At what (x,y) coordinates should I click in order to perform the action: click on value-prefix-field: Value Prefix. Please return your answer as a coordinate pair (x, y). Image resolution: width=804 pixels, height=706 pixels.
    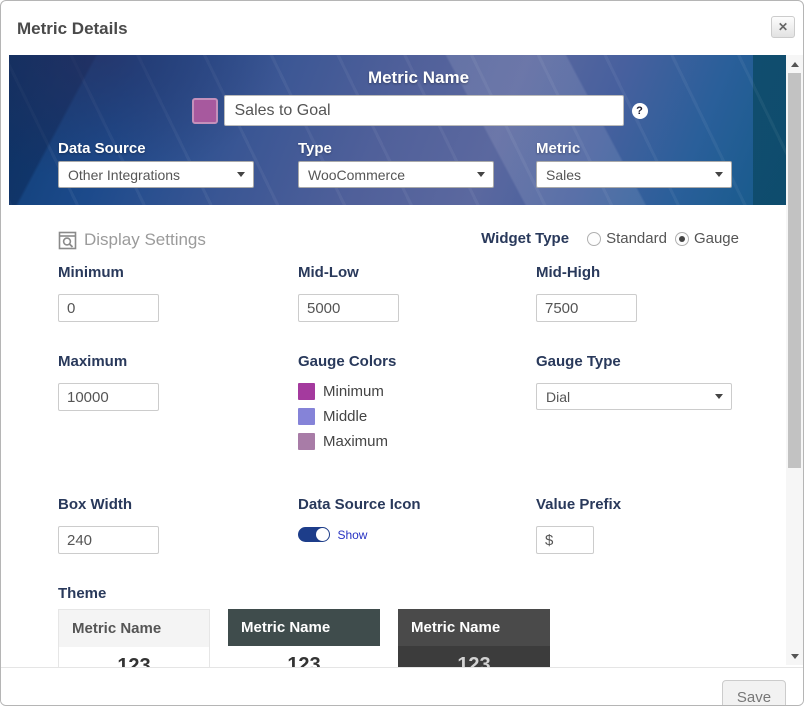
    Looking at the image, I should click on (637, 525).